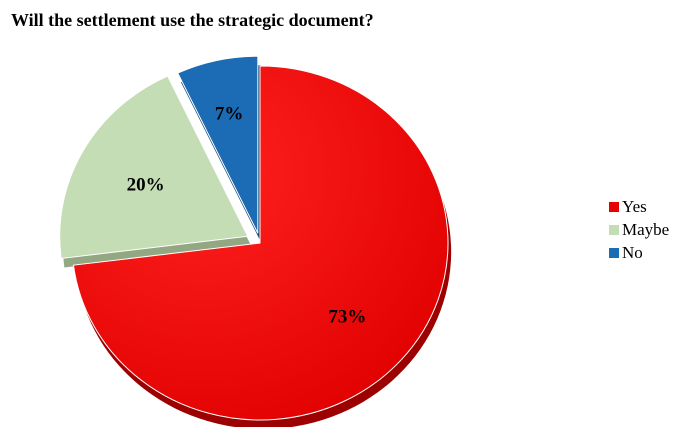 Image resolution: width=681 pixels, height=427 pixels. What do you see at coordinates (347, 317) in the screenshot?
I see `pie-label-yes: 73%` at bounding box center [347, 317].